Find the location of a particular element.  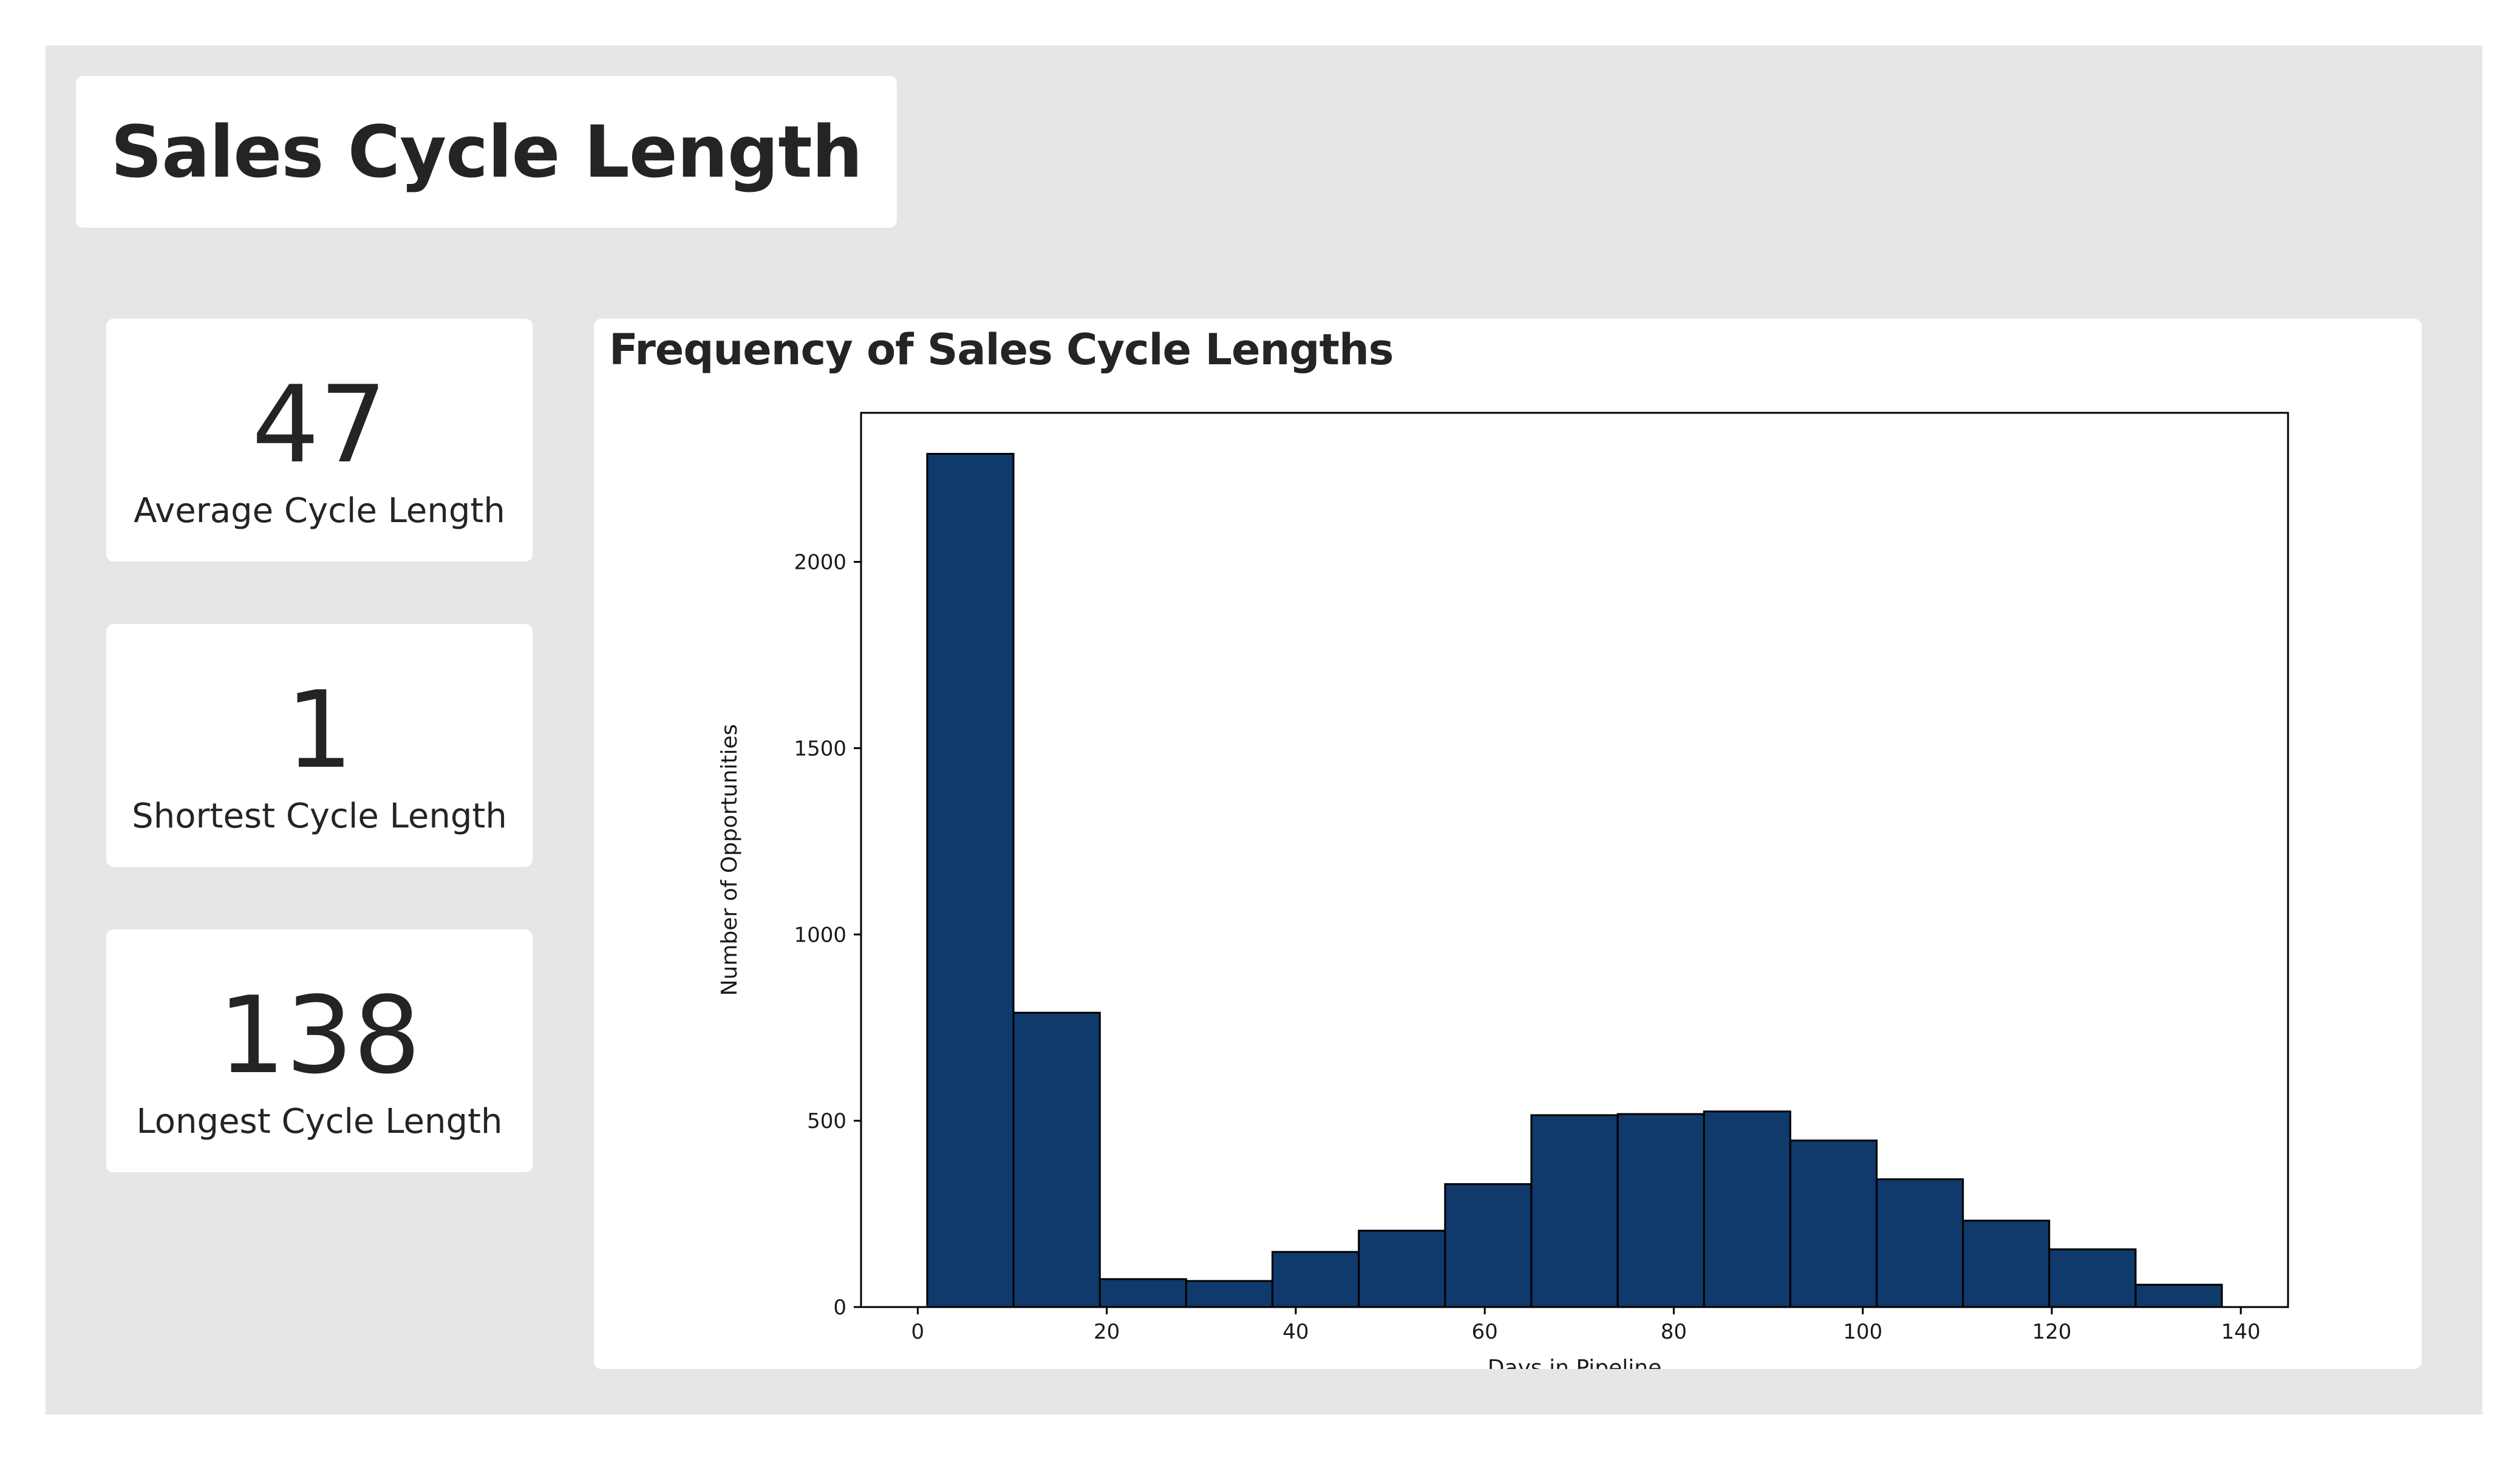

kpi-label-average: Average Cycle Length is located at coordinates (319, 511).